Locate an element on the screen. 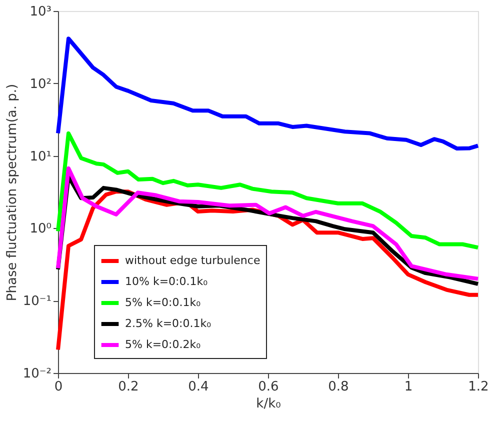 The height and width of the screenshot is (434, 504). y-tick-label: 10³ is located at coordinates (41, 12).